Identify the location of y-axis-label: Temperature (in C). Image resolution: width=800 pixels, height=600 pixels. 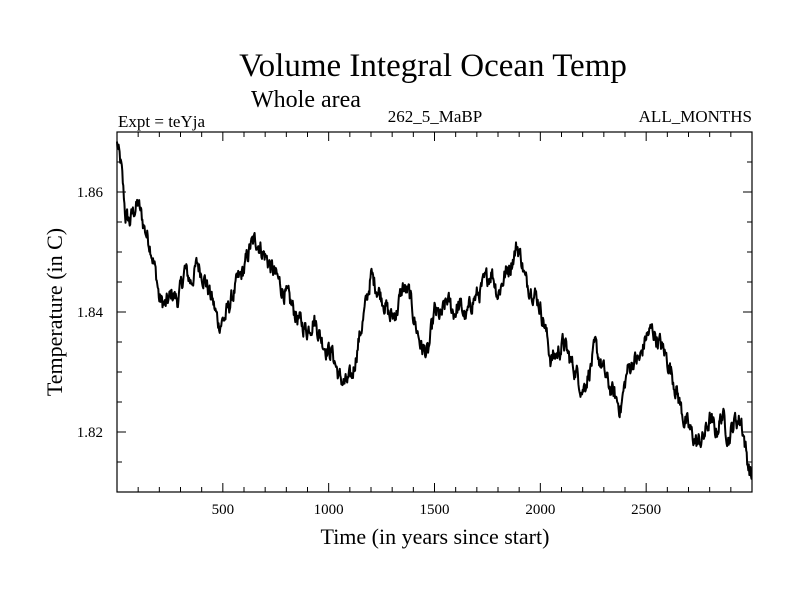
(54, 312).